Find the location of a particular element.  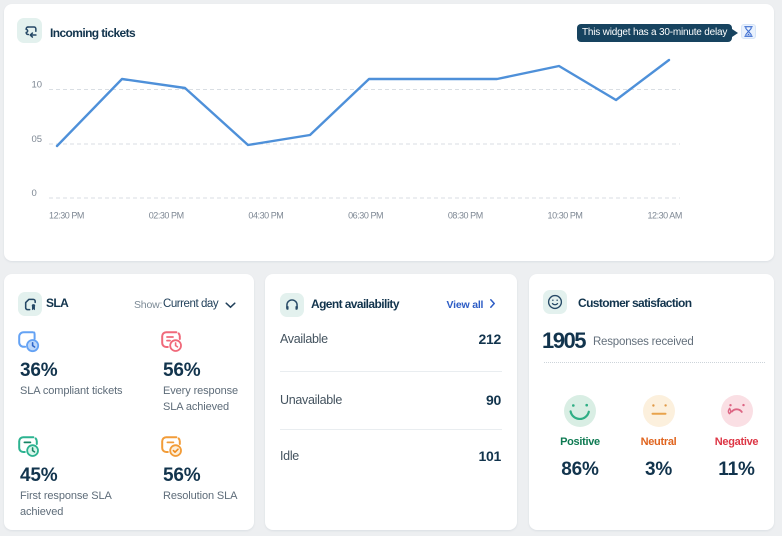

svg-text: 05 is located at coordinates (37, 139).